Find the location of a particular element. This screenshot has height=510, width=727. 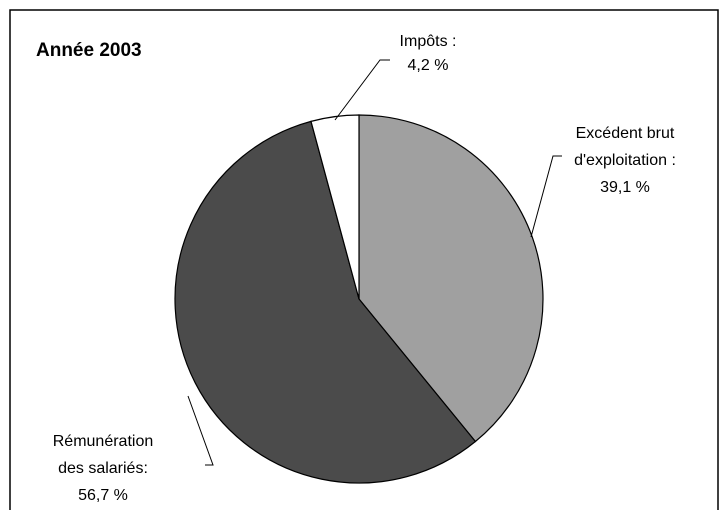

data-label-group: Excédent brut d'exploitation : 39,1 % is located at coordinates (625, 160).